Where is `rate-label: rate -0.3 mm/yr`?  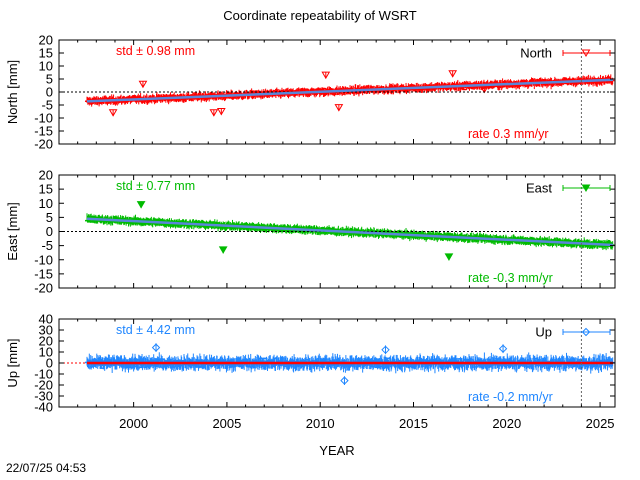
rate-label: rate -0.3 mm/yr is located at coordinates (510, 278).